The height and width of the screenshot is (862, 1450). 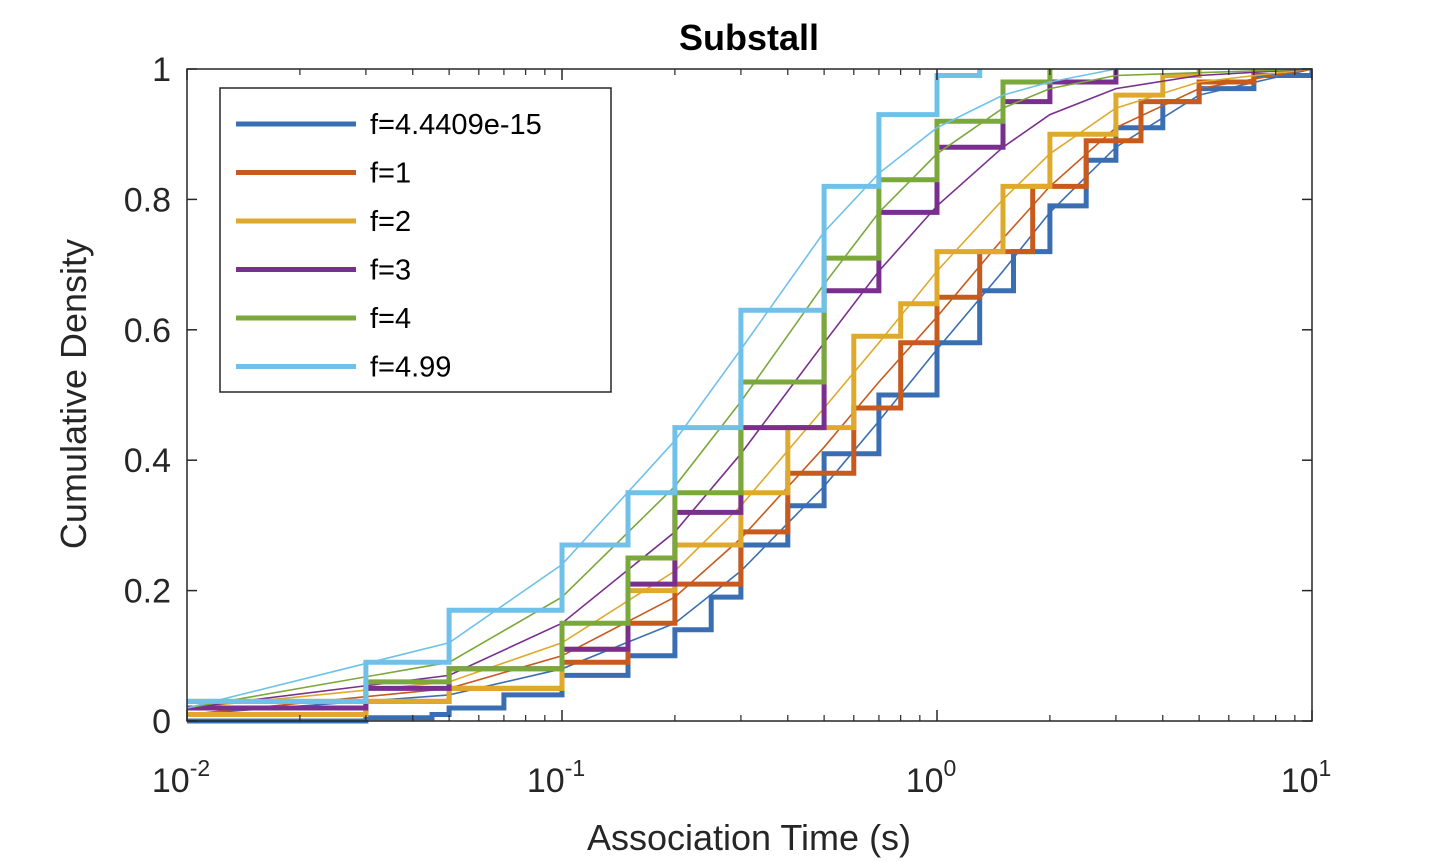 What do you see at coordinates (73, 394) in the screenshot?
I see `y-axis-label: Cumulative Density` at bounding box center [73, 394].